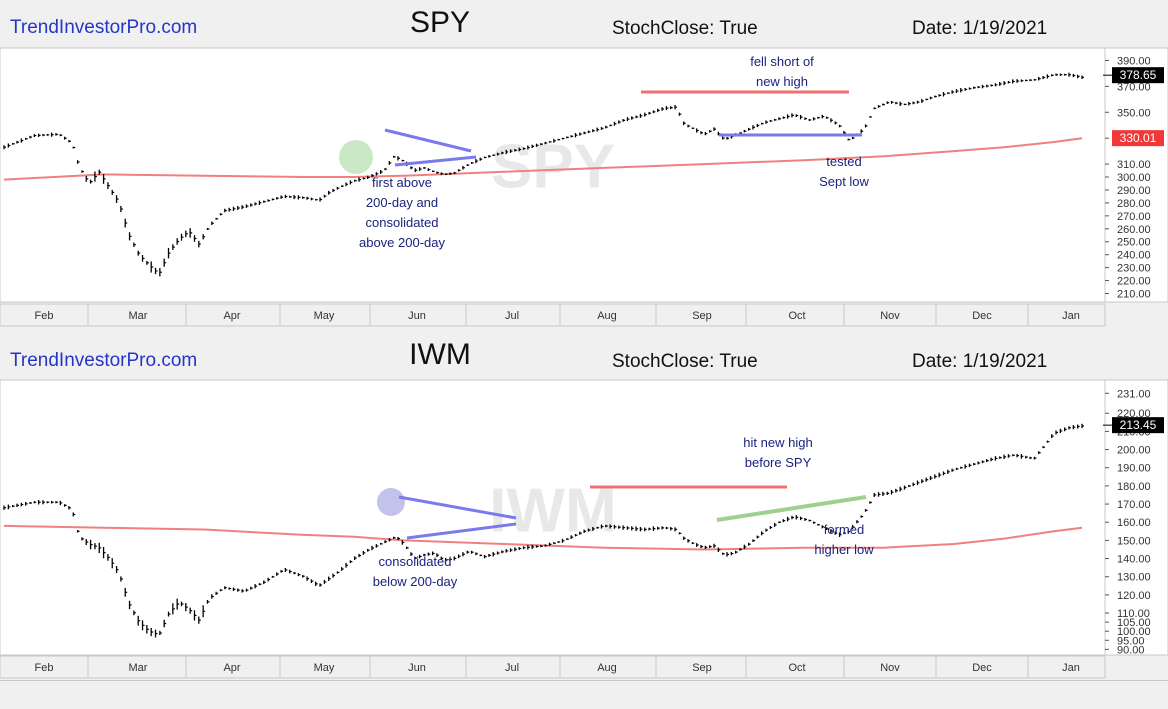  Describe the element at coordinates (1134, 487) in the screenshot. I see `y-tick-label: 180.00` at that location.